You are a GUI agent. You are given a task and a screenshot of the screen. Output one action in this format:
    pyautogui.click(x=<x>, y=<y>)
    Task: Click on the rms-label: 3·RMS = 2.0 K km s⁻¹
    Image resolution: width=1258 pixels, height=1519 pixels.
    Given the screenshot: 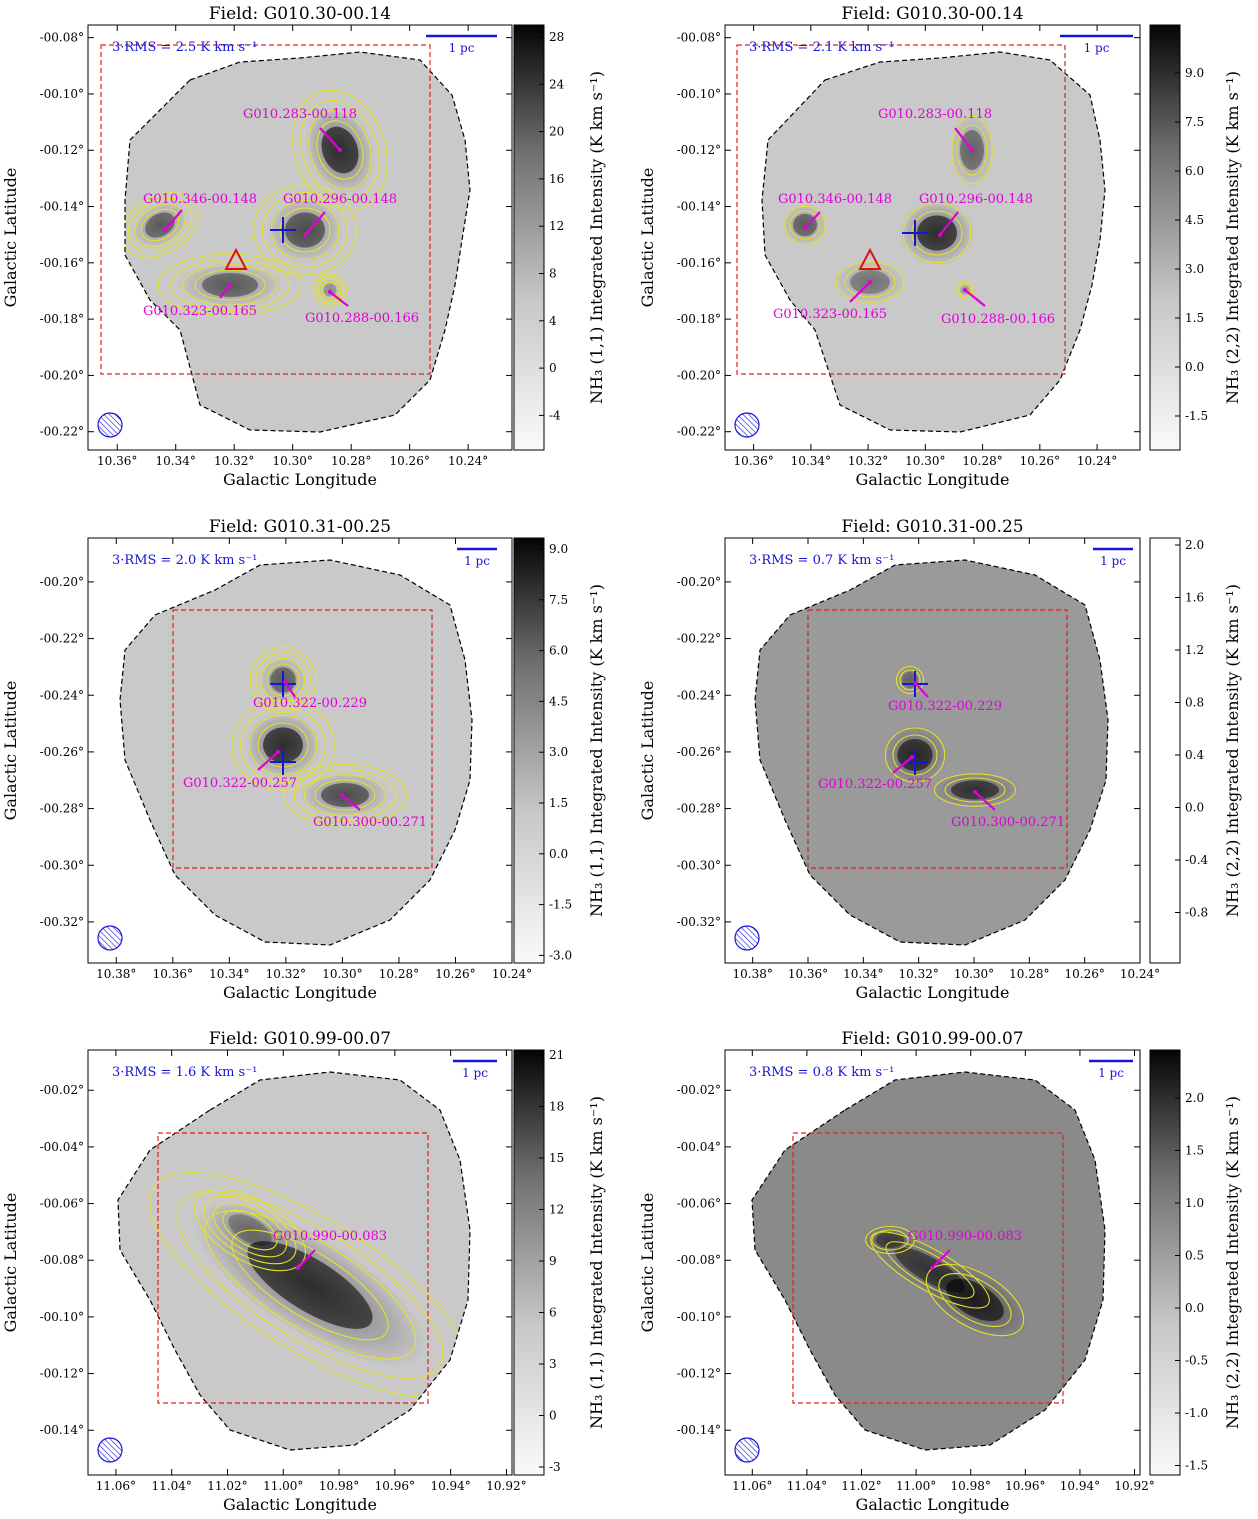 What is the action you would take?
    pyautogui.click(x=184, y=560)
    